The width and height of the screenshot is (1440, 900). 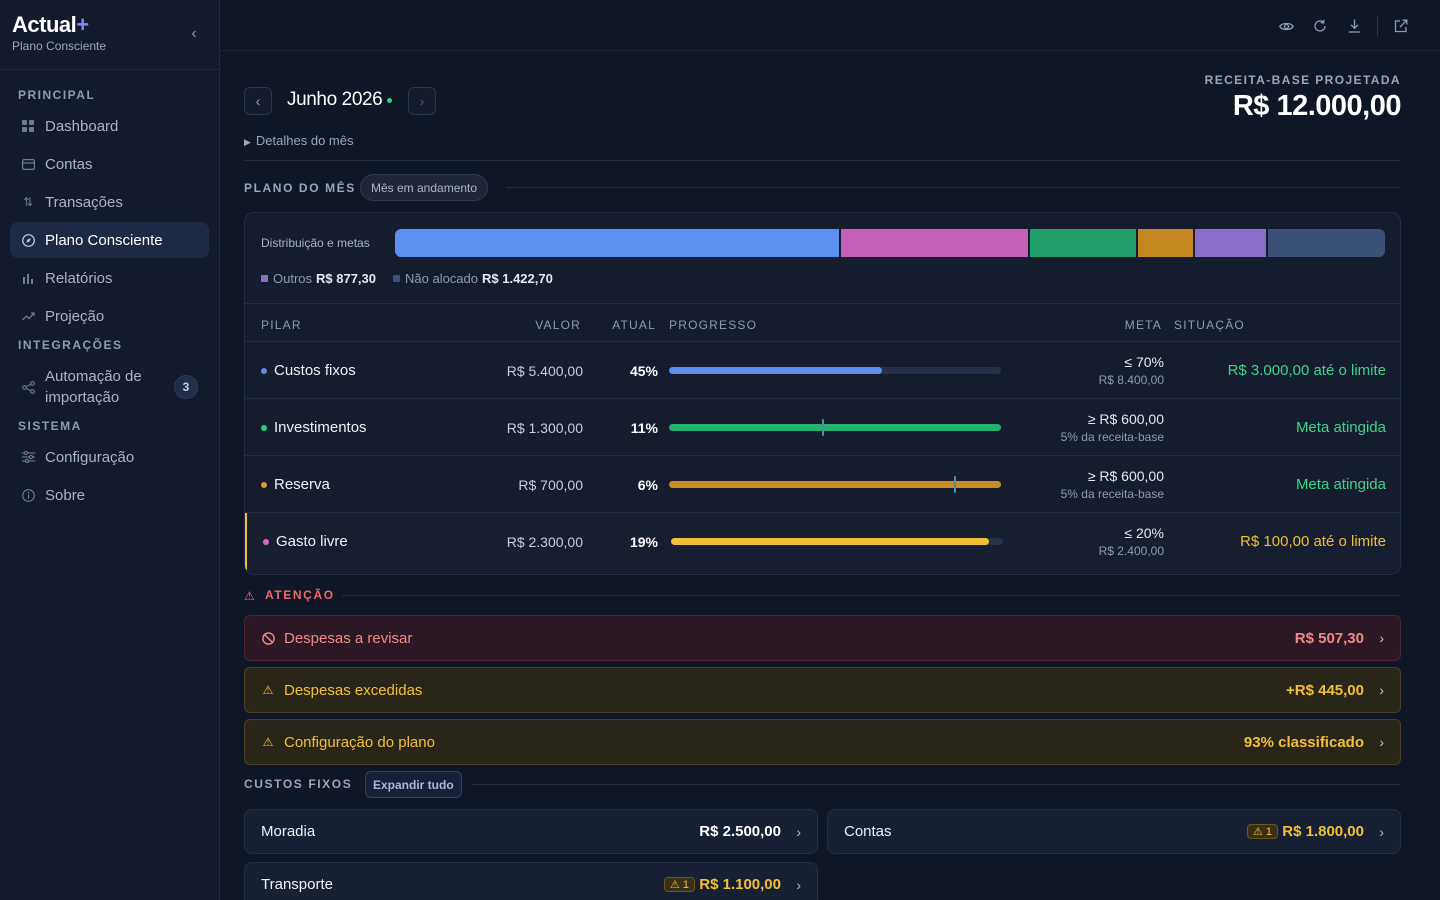 What do you see at coordinates (109, 69) in the screenshot?
I see `brand-divider` at bounding box center [109, 69].